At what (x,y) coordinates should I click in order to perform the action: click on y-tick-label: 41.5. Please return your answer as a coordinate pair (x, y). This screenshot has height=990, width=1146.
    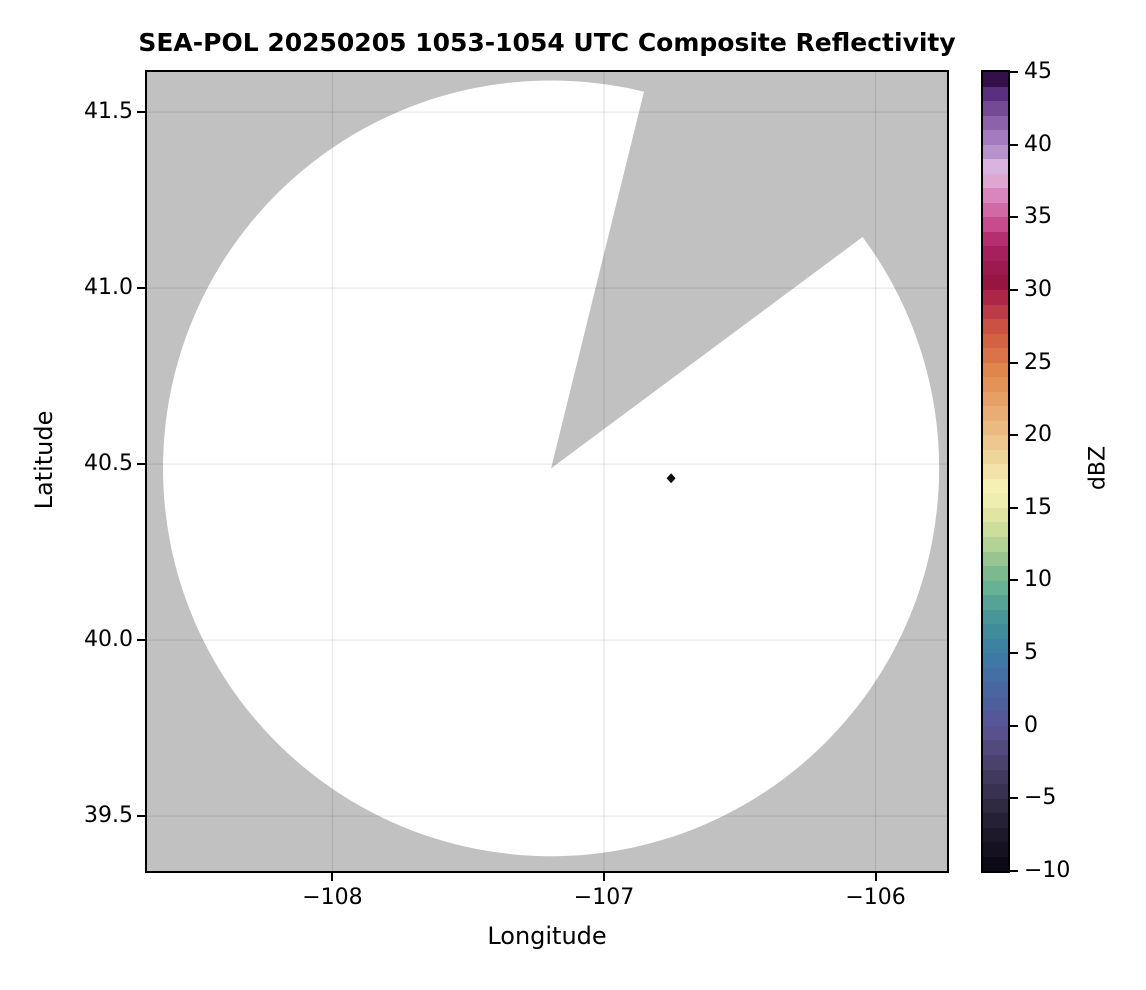
    Looking at the image, I should click on (108, 112).